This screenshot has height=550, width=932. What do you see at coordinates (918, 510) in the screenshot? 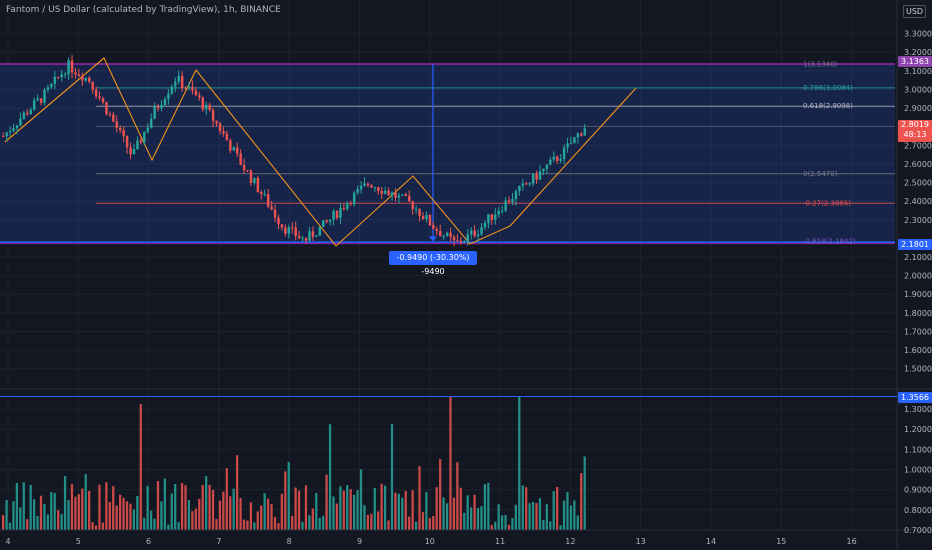
I see `volume-tick-label: 0.8000` at bounding box center [918, 510].